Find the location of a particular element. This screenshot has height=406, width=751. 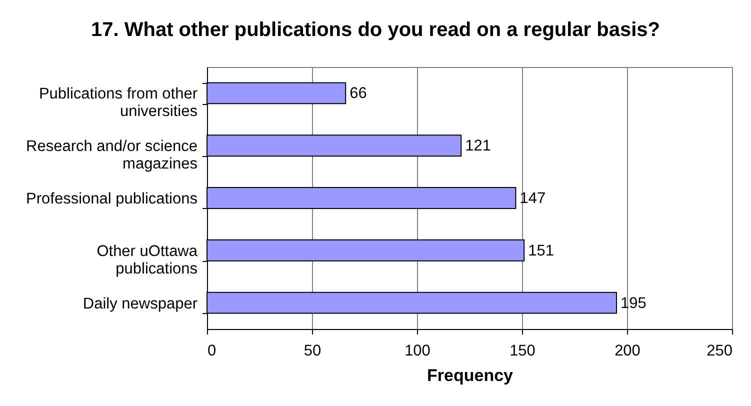

y-tick-label: Professional publications is located at coordinates (112, 199).